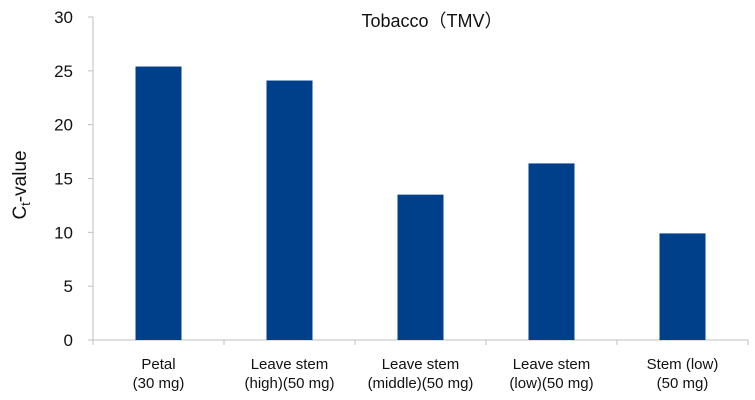 This screenshot has height=400, width=755. I want to click on y-tick-label: 5, so click(68, 286).